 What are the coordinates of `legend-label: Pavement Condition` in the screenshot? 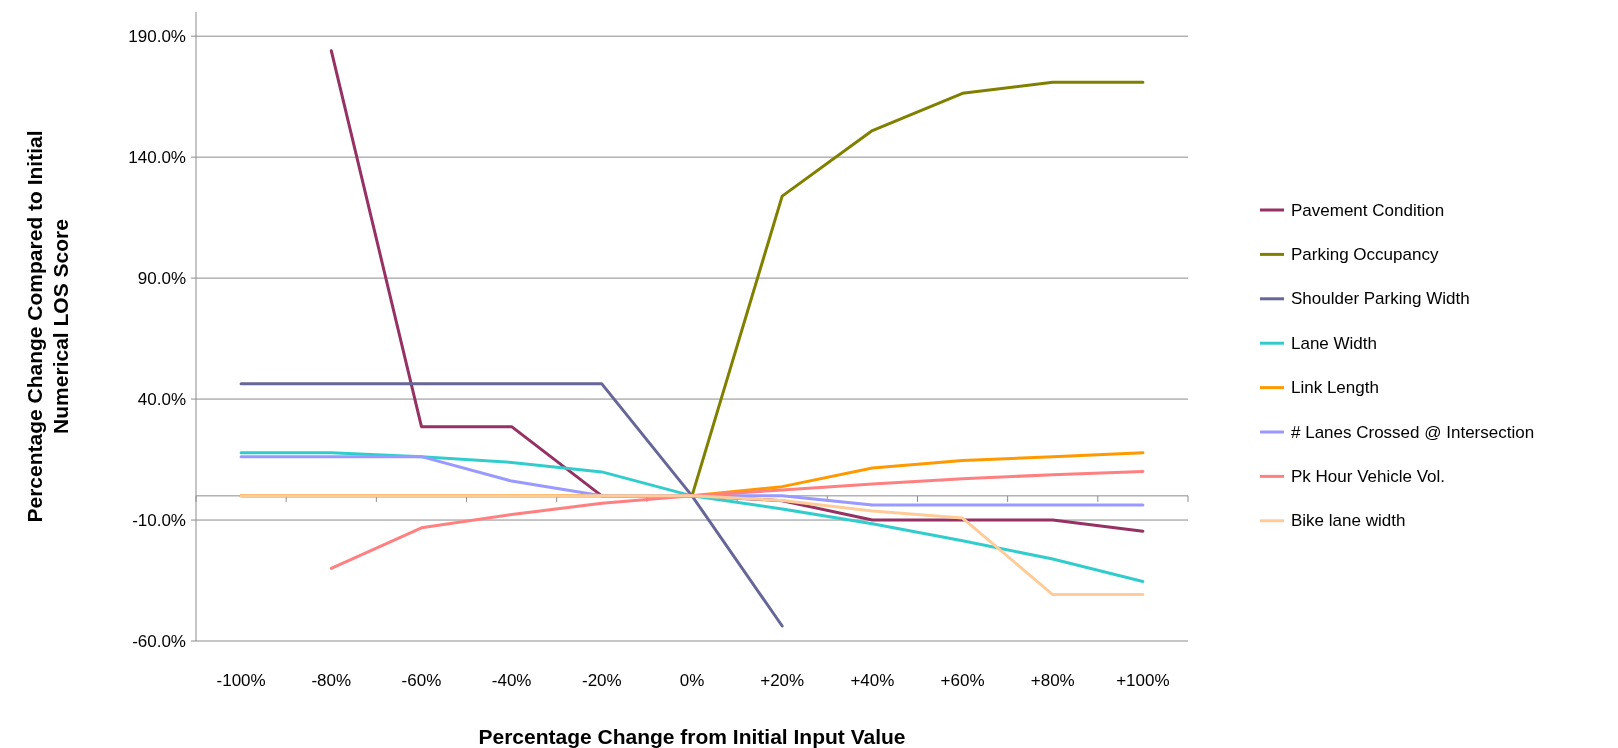 It's located at (1368, 210).